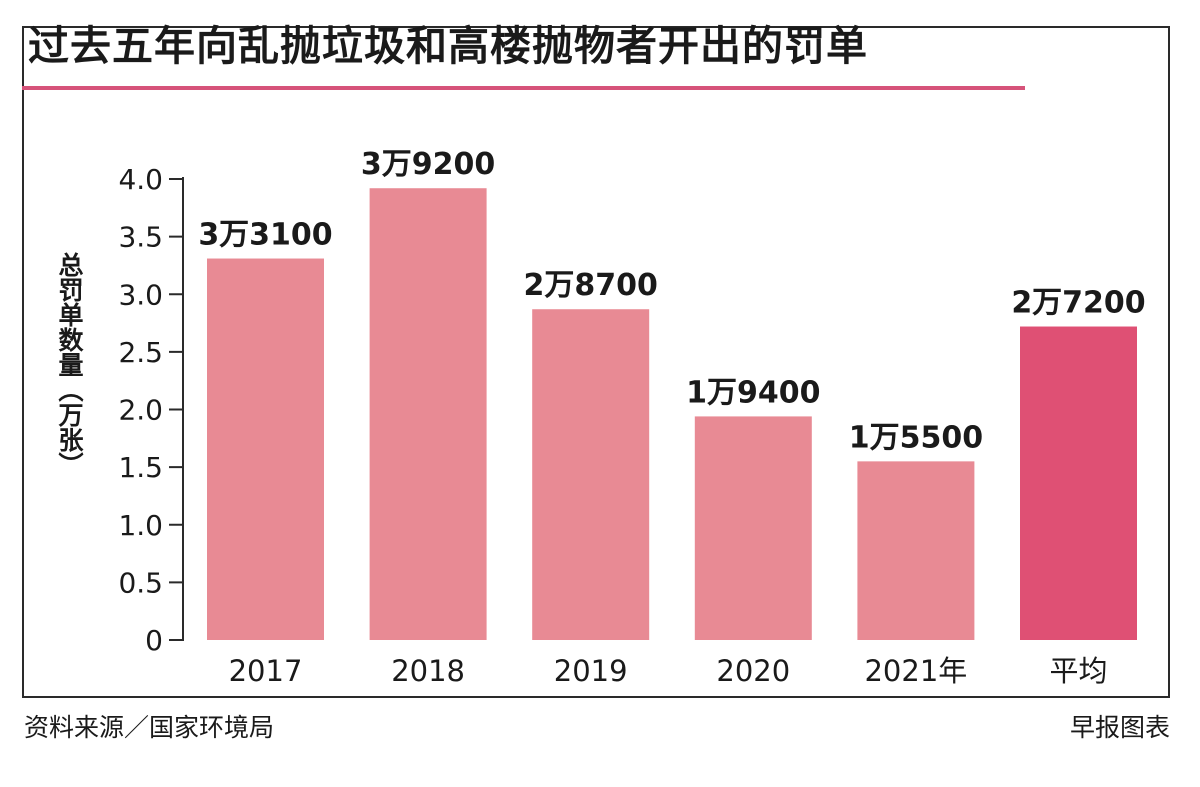 This screenshot has width=1200, height=787. Describe the element at coordinates (265, 449) in the screenshot. I see `bar-2017` at that location.